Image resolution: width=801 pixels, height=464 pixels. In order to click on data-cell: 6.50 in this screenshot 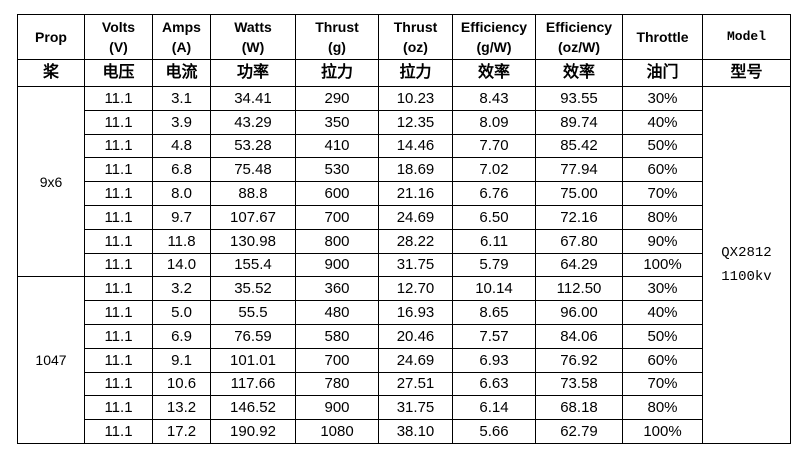, I will do `click(494, 217)`.